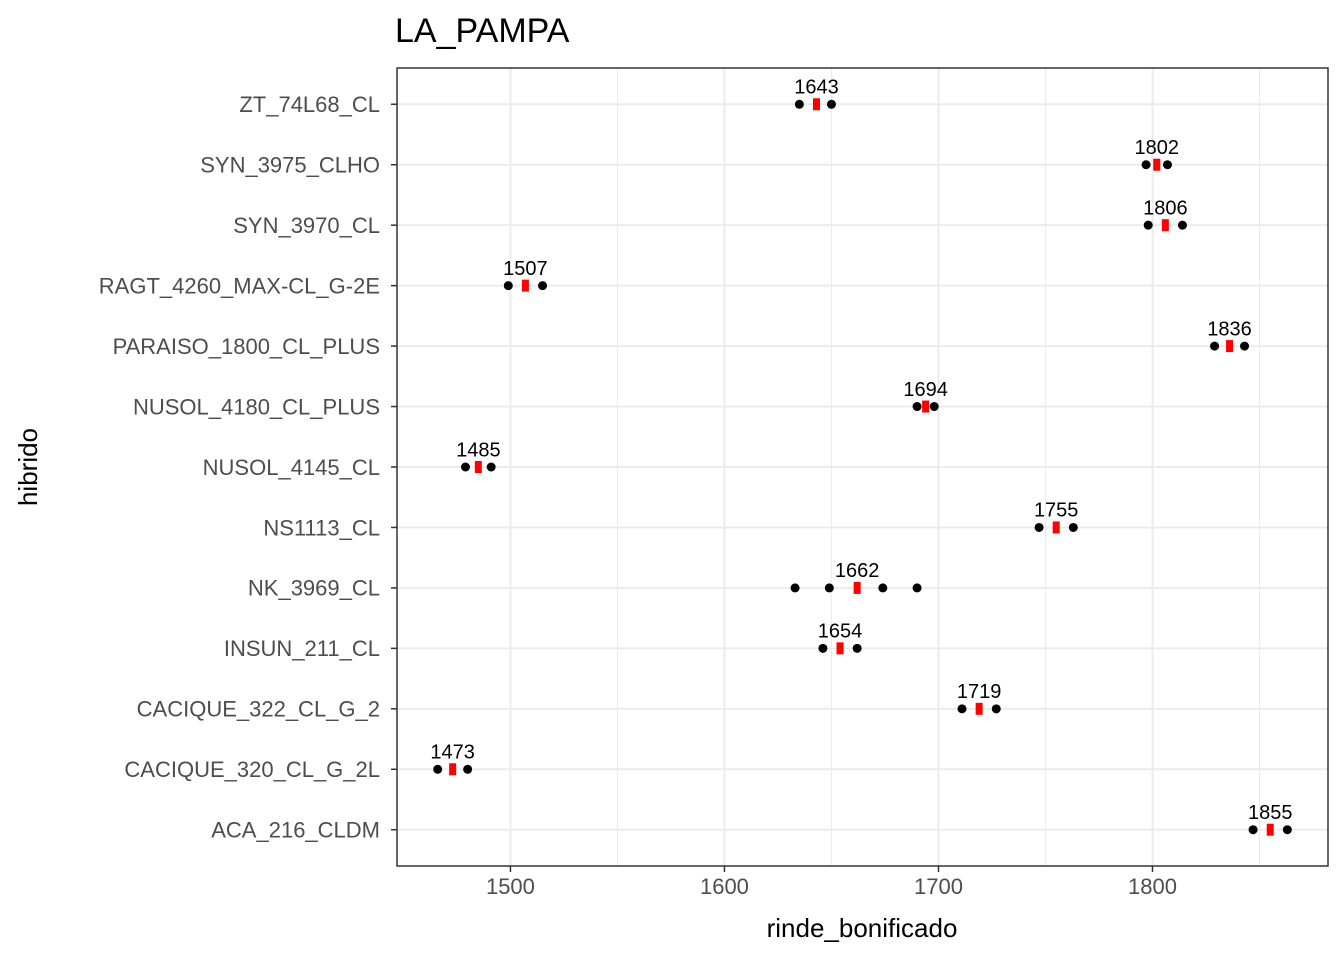 This screenshot has width=1344, height=965. I want to click on y-tick-label: PARAISO_1800_CL_PLUS, so click(246, 346).